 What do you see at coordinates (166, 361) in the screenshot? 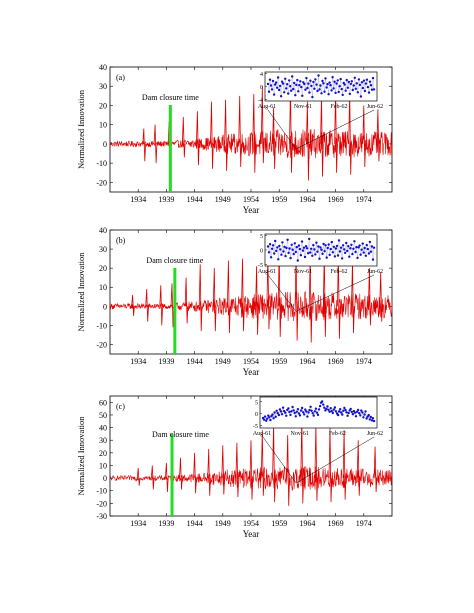
I see `x-tick-label: 1939` at bounding box center [166, 361].